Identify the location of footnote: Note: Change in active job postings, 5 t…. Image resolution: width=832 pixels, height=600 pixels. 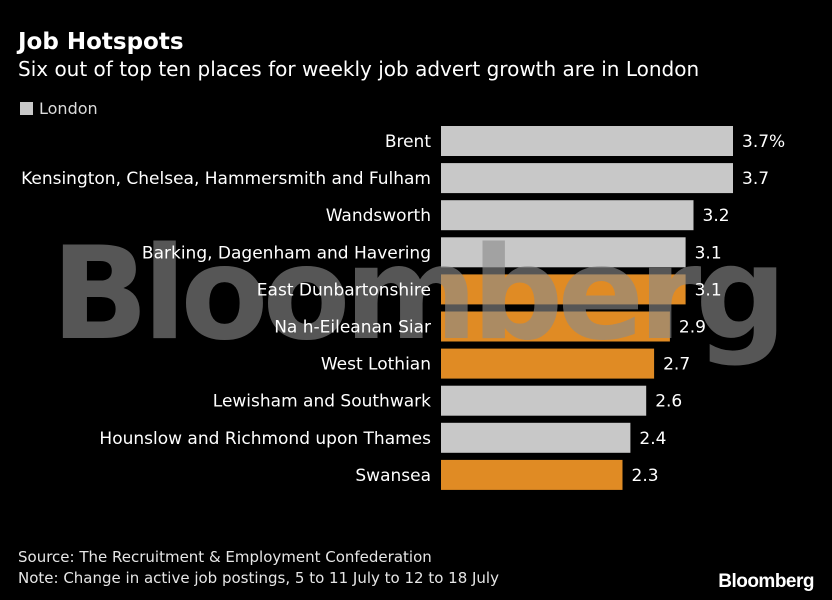
(258, 578).